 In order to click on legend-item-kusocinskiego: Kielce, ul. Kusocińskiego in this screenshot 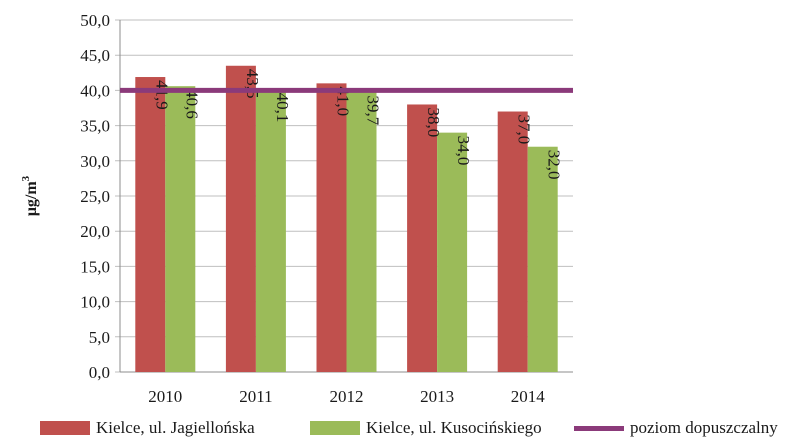, I will do `click(426, 428)`.